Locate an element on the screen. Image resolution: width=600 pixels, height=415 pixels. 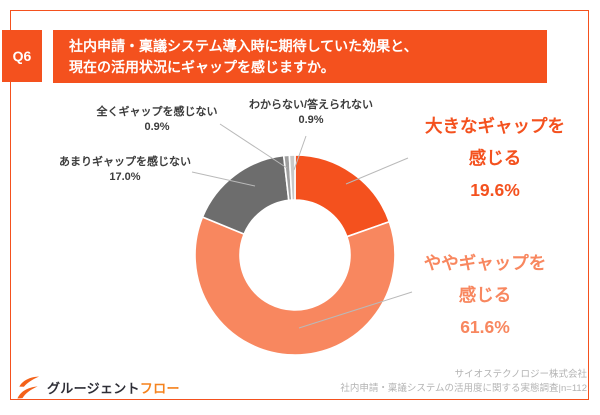
label-unknown-text: わからない/答えられない is located at coordinates (311, 105).